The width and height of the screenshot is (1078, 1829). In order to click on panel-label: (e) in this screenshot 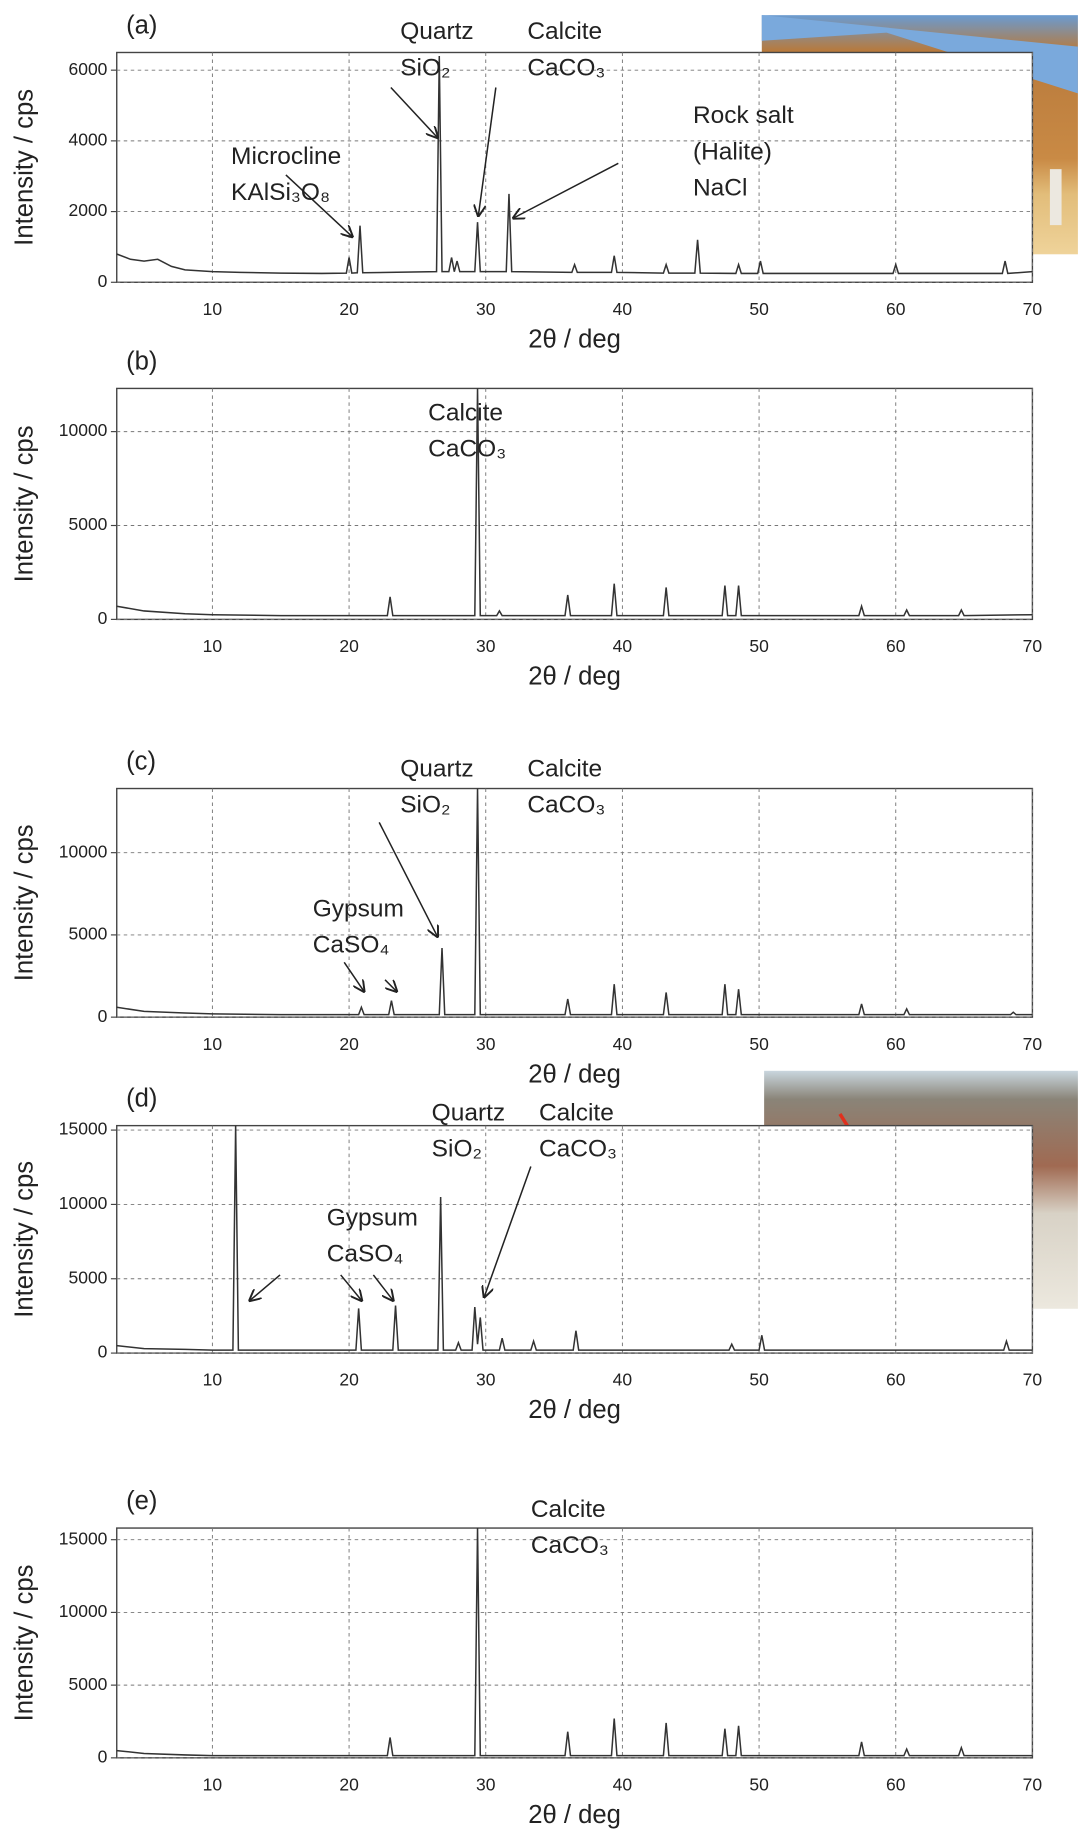, I will do `click(141, 1501)`.